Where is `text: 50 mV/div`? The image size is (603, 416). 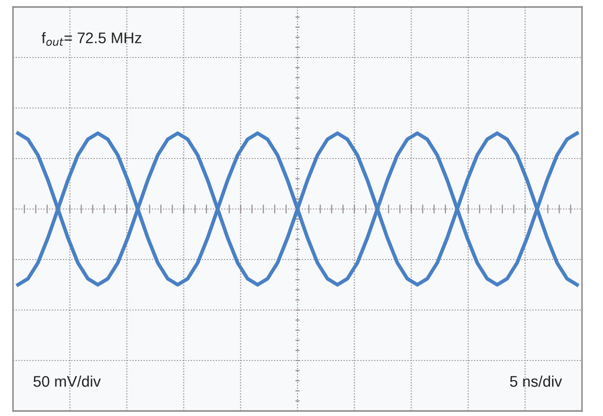
text: 50 mV/div is located at coordinates (67, 381).